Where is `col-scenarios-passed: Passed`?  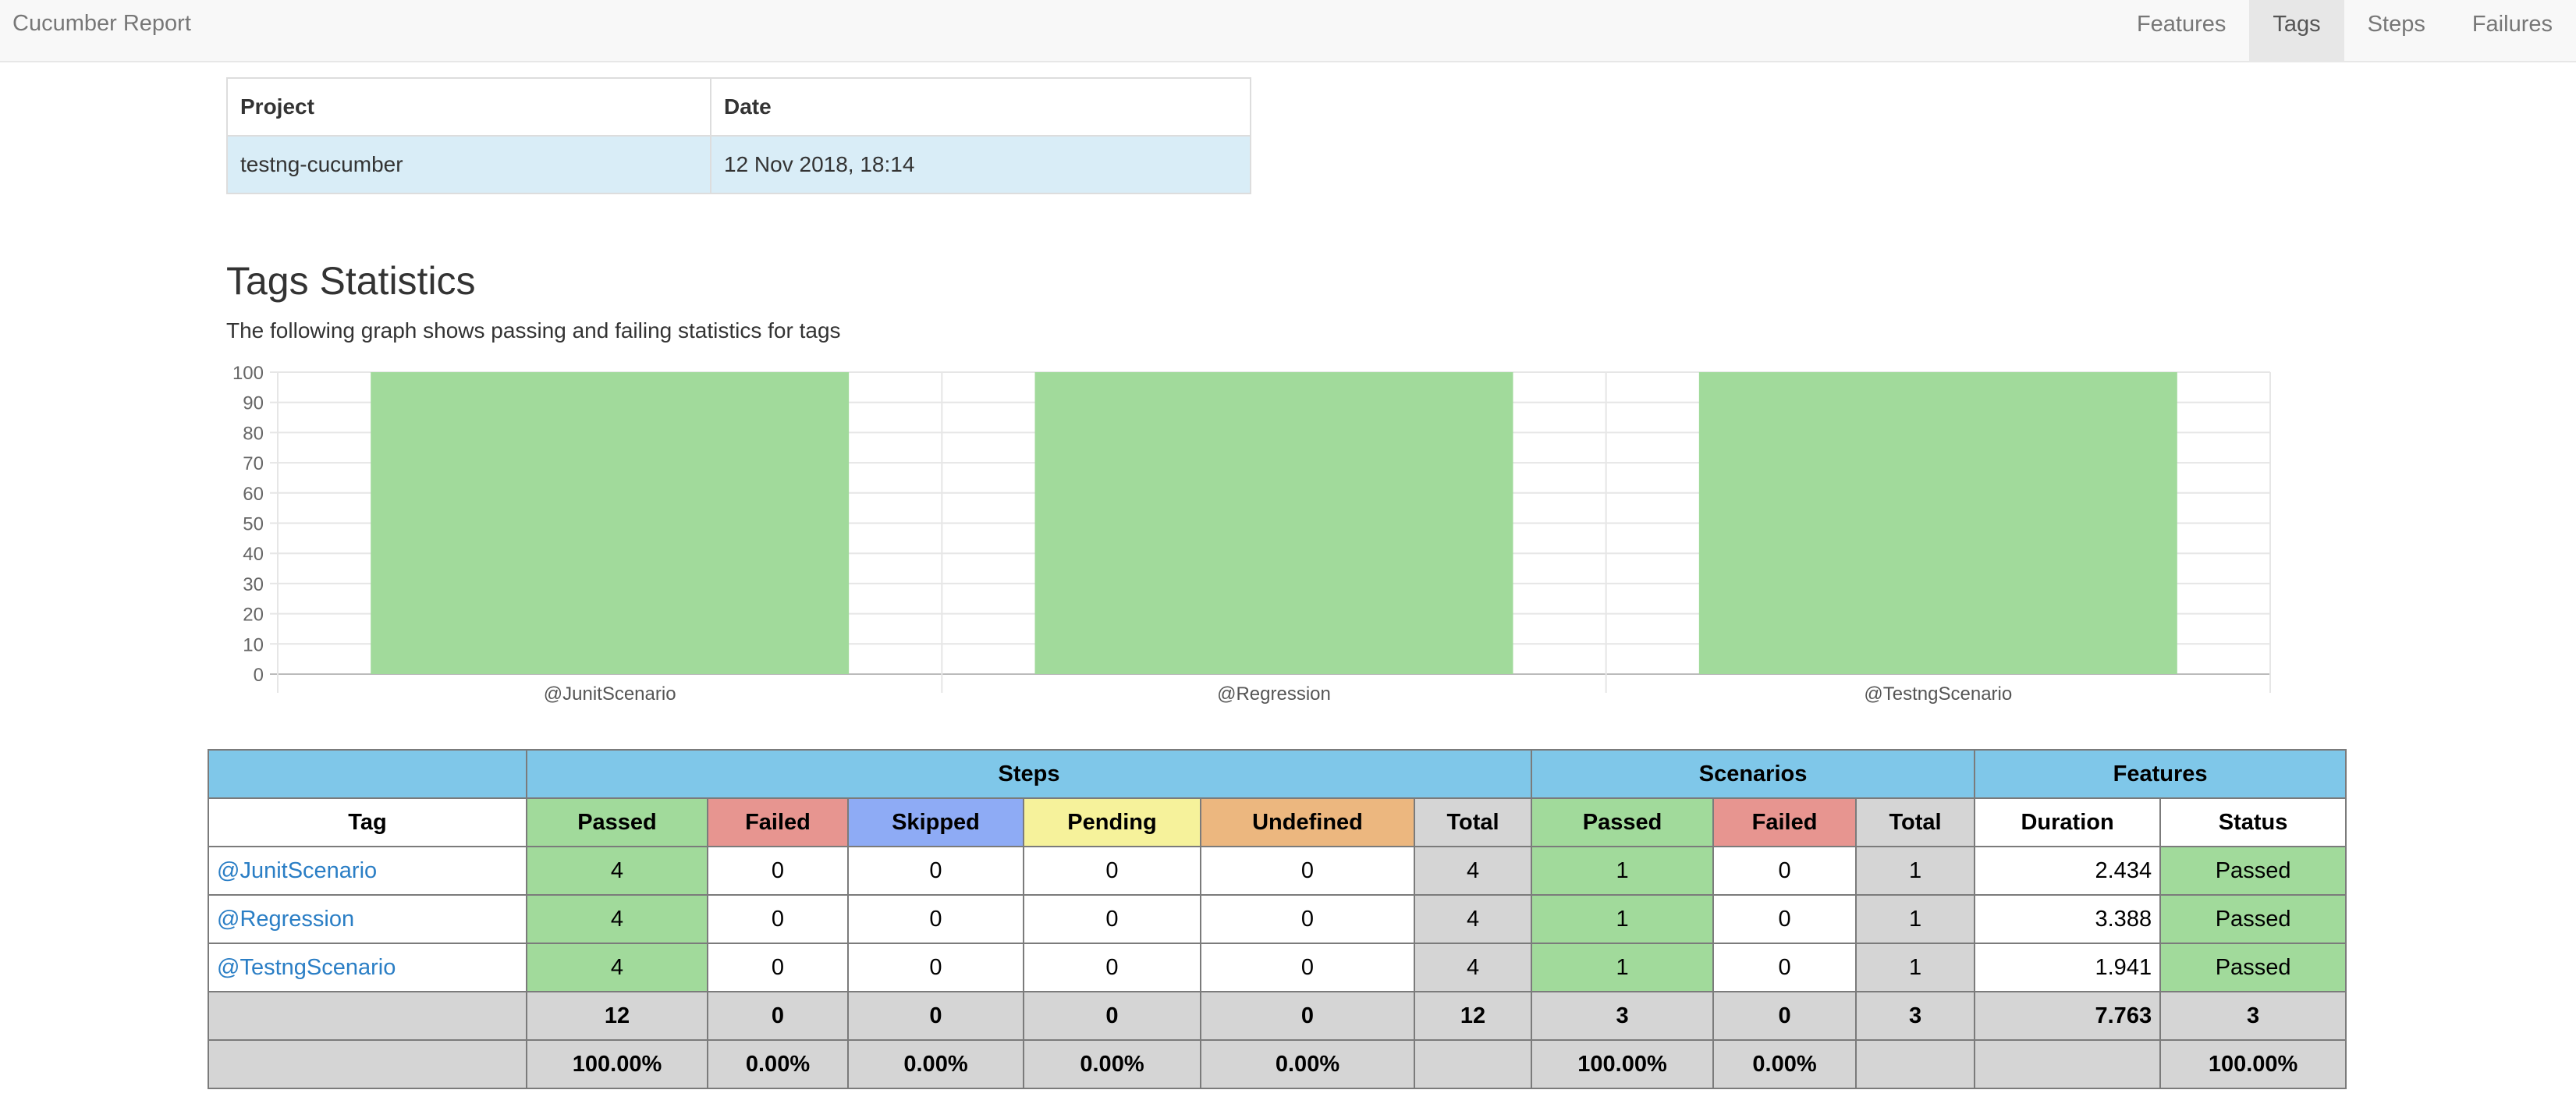 col-scenarios-passed: Passed is located at coordinates (1623, 822).